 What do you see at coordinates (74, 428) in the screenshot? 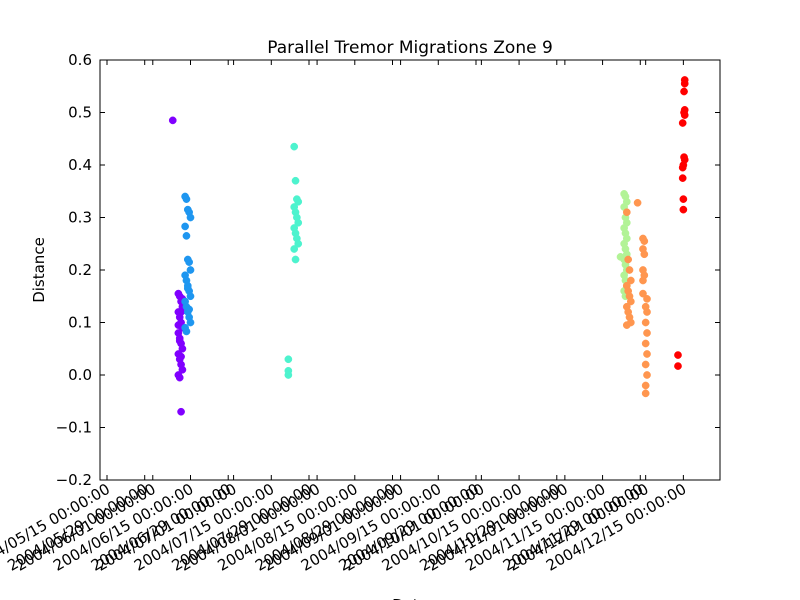
I see `y-tick-label: −0.1` at bounding box center [74, 428].